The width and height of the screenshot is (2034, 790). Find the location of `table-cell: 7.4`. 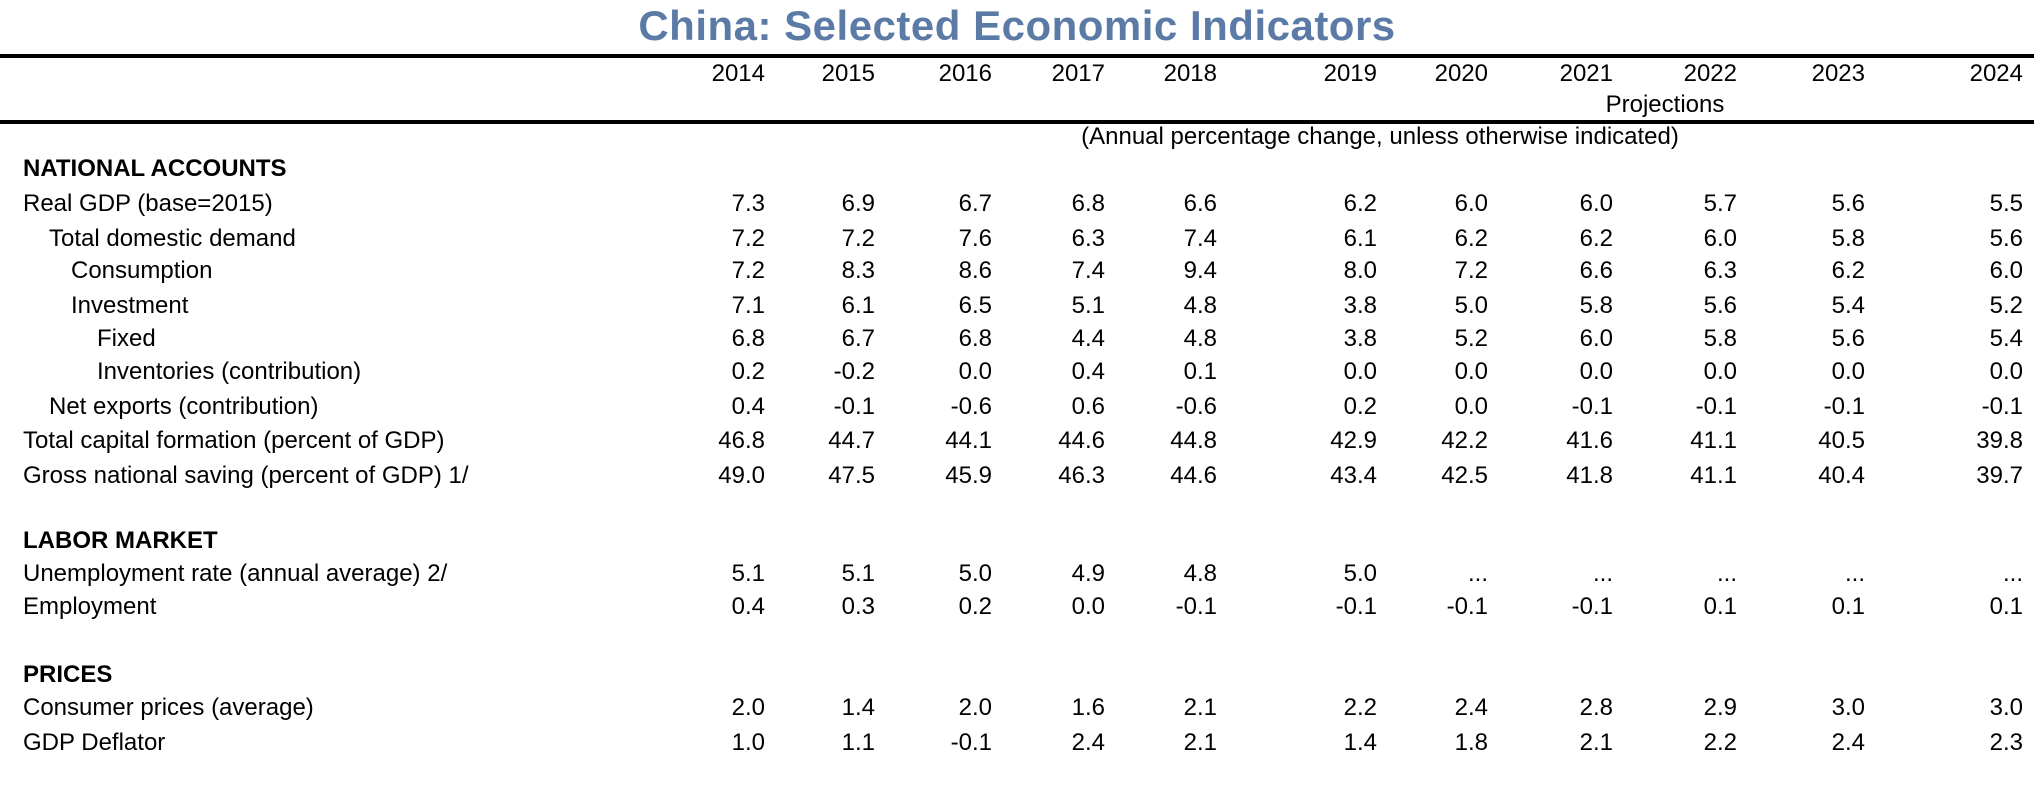

table-cell: 7.4 is located at coordinates (1200, 238).